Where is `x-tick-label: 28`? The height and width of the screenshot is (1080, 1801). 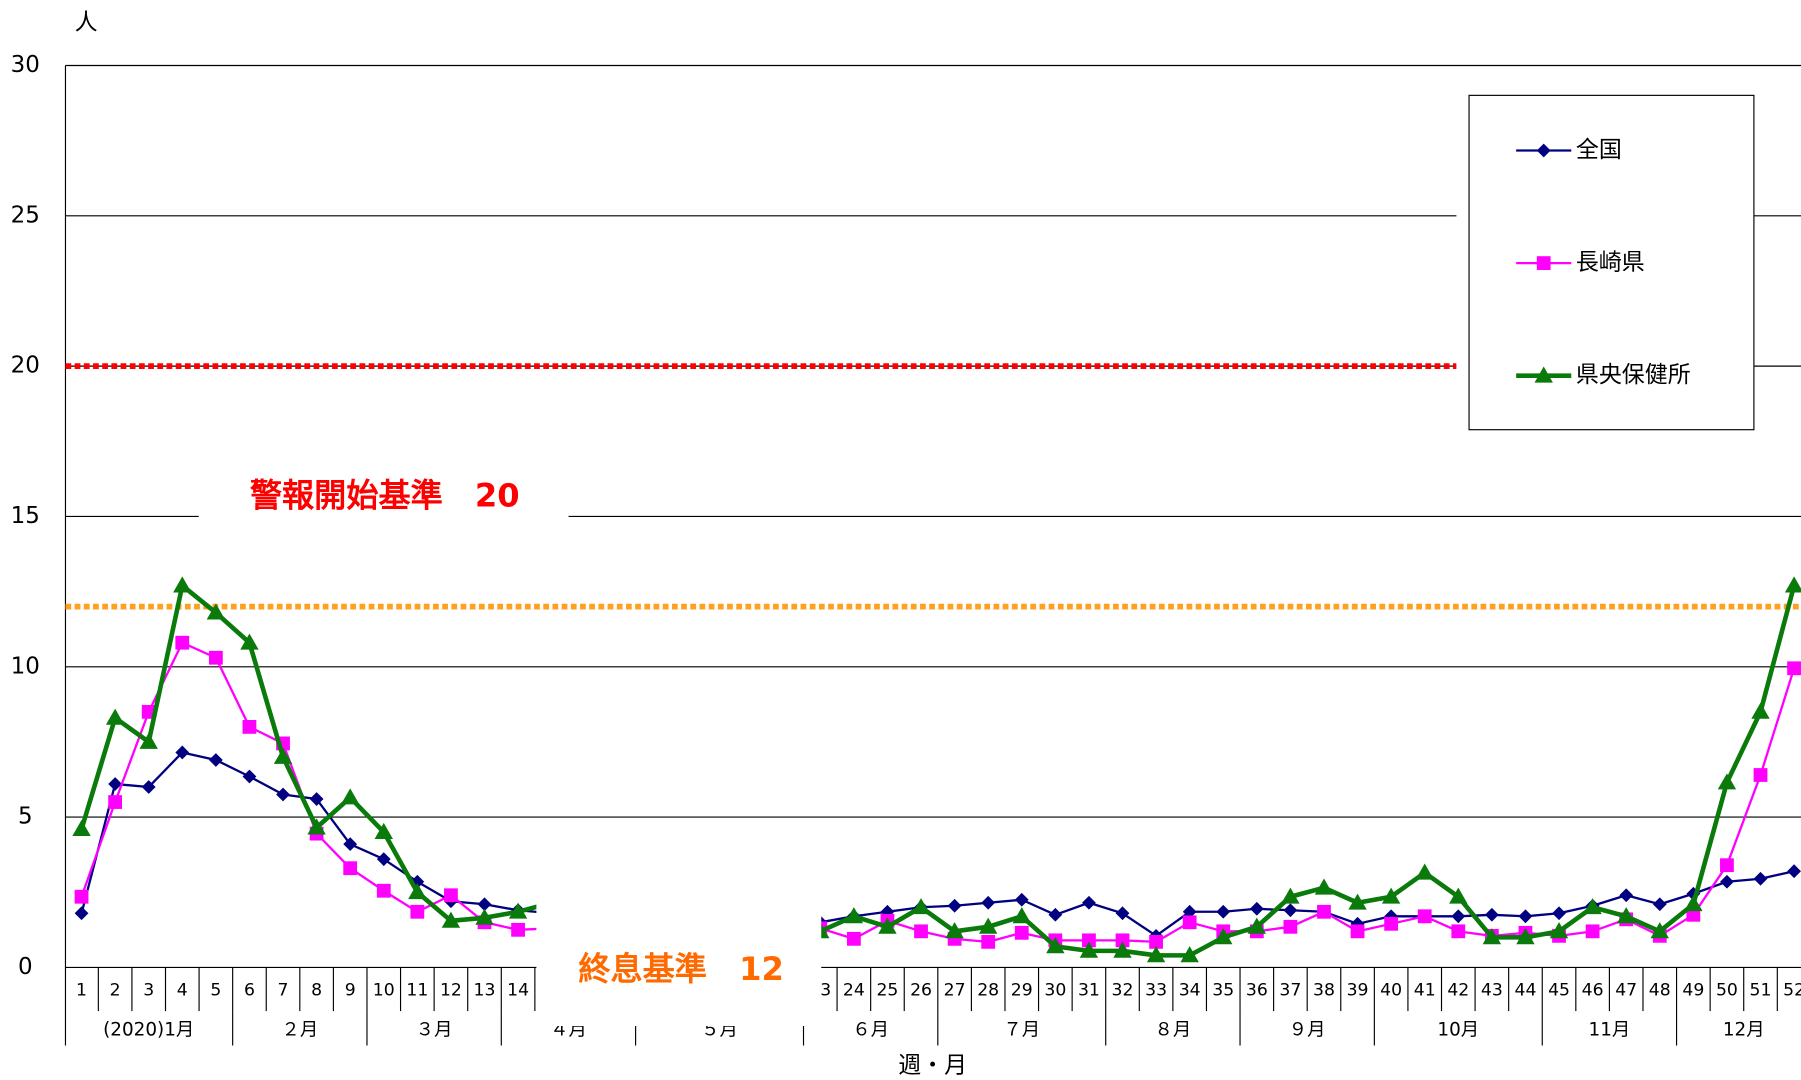 x-tick-label: 28 is located at coordinates (988, 990).